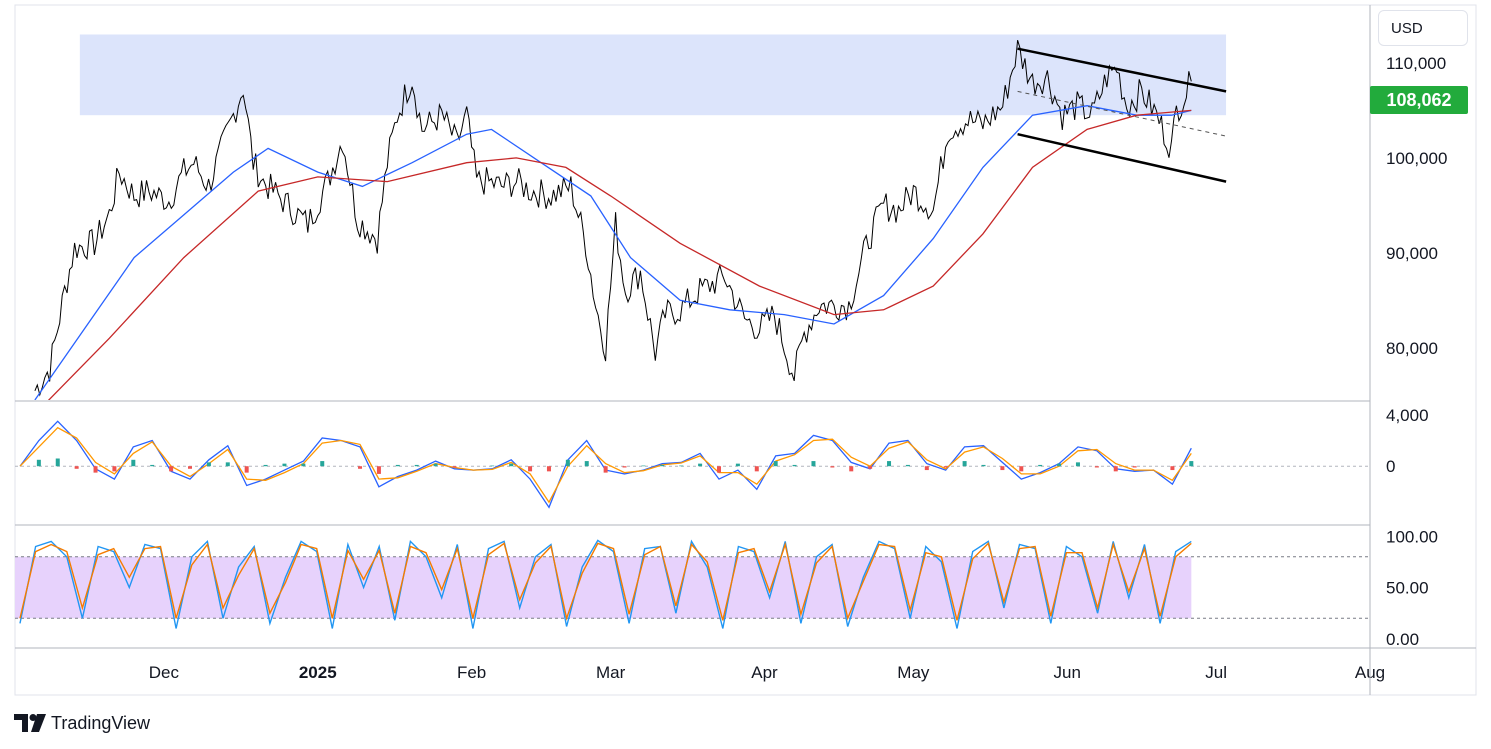 Image resolution: width=1491 pixels, height=749 pixels. I want to click on time-axis-tick: Apr, so click(764, 672).